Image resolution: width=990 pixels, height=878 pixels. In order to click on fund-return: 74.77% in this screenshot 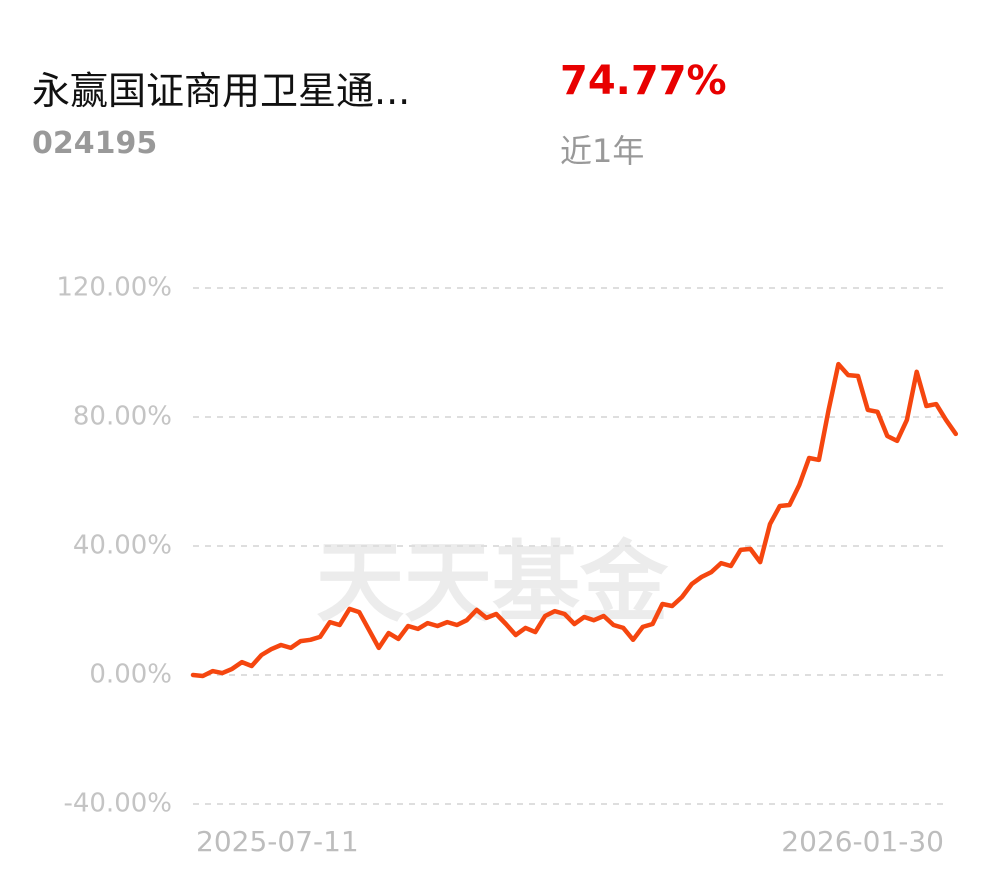, I will do `click(643, 81)`.